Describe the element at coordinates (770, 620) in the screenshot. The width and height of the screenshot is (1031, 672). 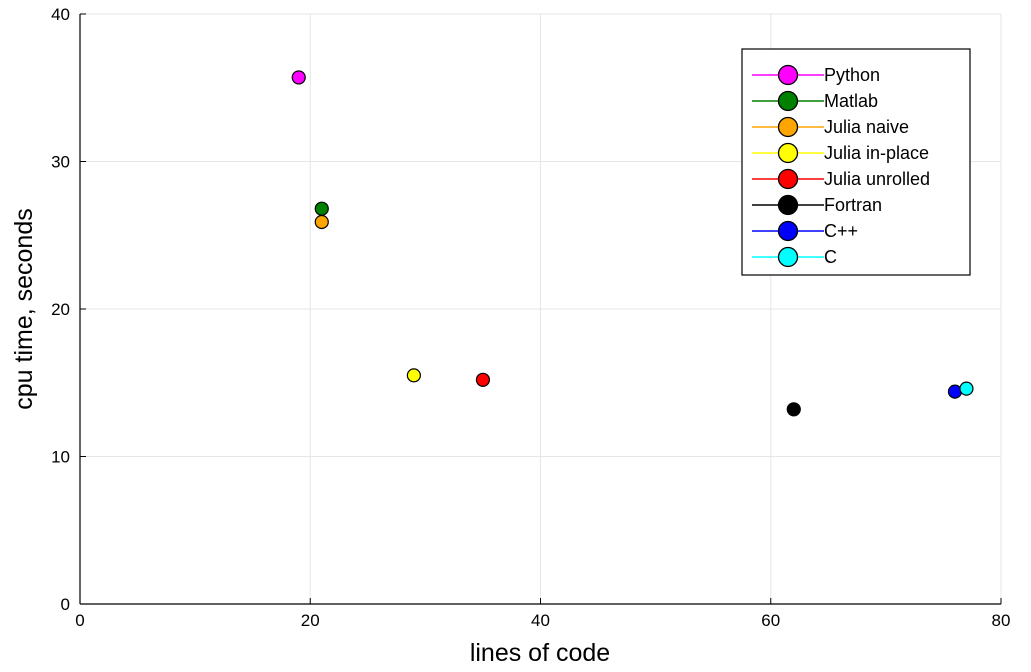
I see `x-tick-label: 60` at that location.